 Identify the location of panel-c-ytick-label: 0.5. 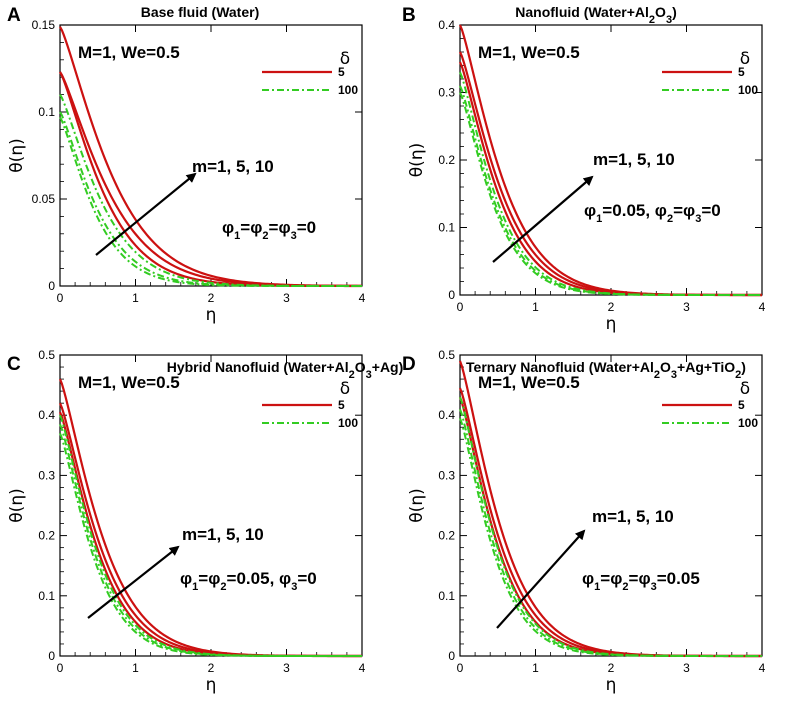
(46, 355).